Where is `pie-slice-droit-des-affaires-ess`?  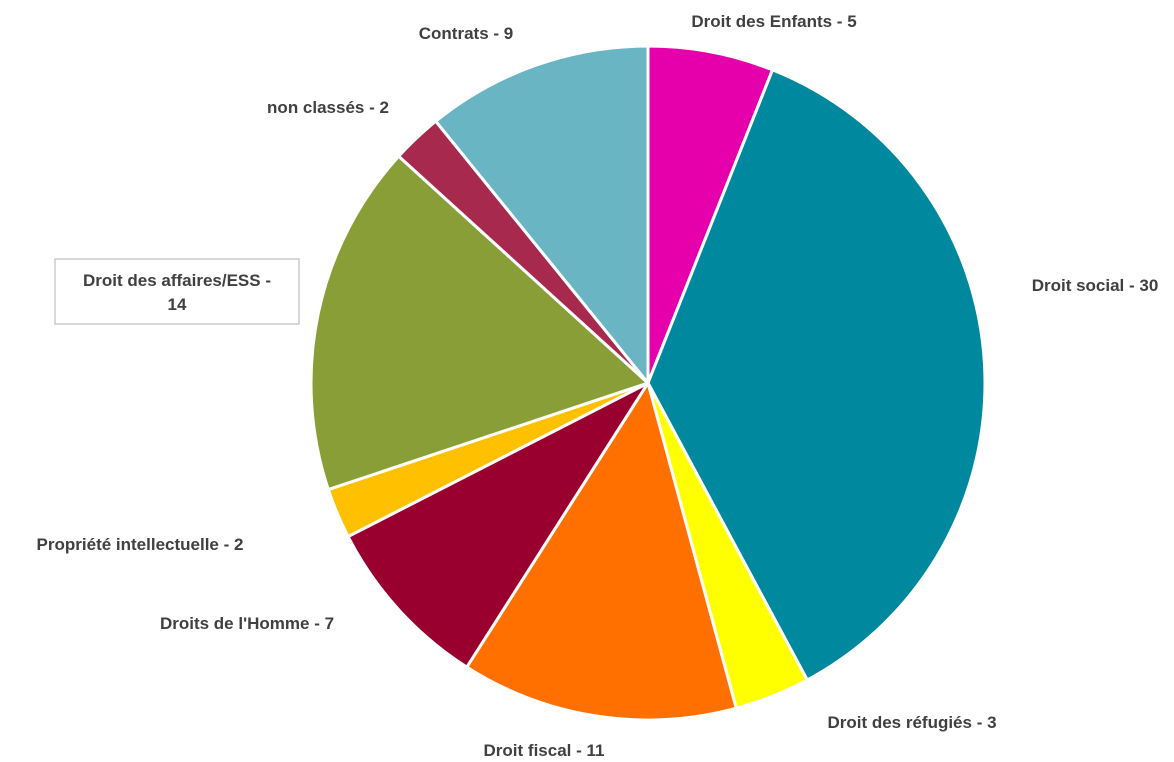
pie-slice-droit-des-affaires-ess is located at coordinates (479, 323).